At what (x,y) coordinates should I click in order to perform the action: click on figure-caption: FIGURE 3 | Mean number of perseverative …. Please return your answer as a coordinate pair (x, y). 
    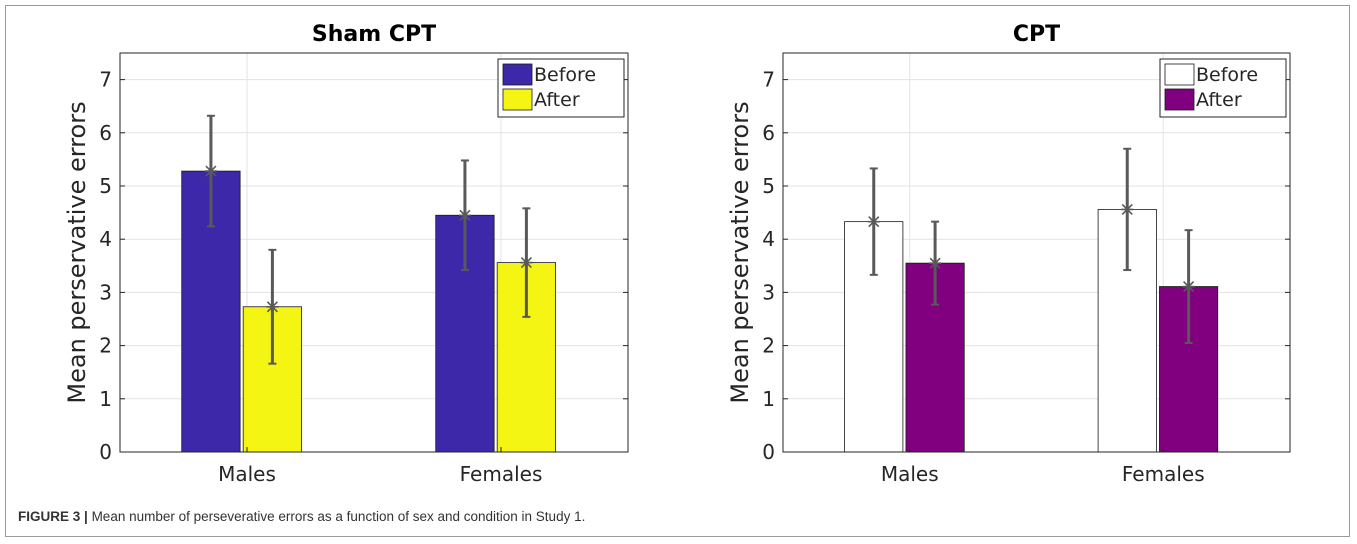
    Looking at the image, I should click on (301, 516).